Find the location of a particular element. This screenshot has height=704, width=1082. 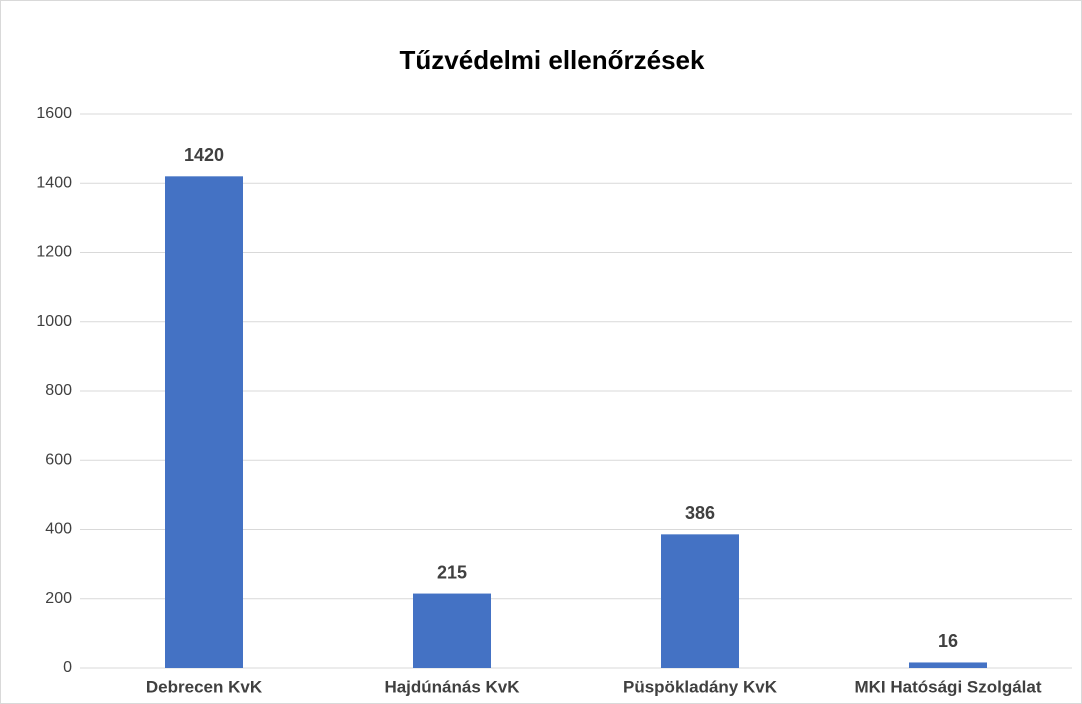

data-label: 1420 is located at coordinates (204, 155).